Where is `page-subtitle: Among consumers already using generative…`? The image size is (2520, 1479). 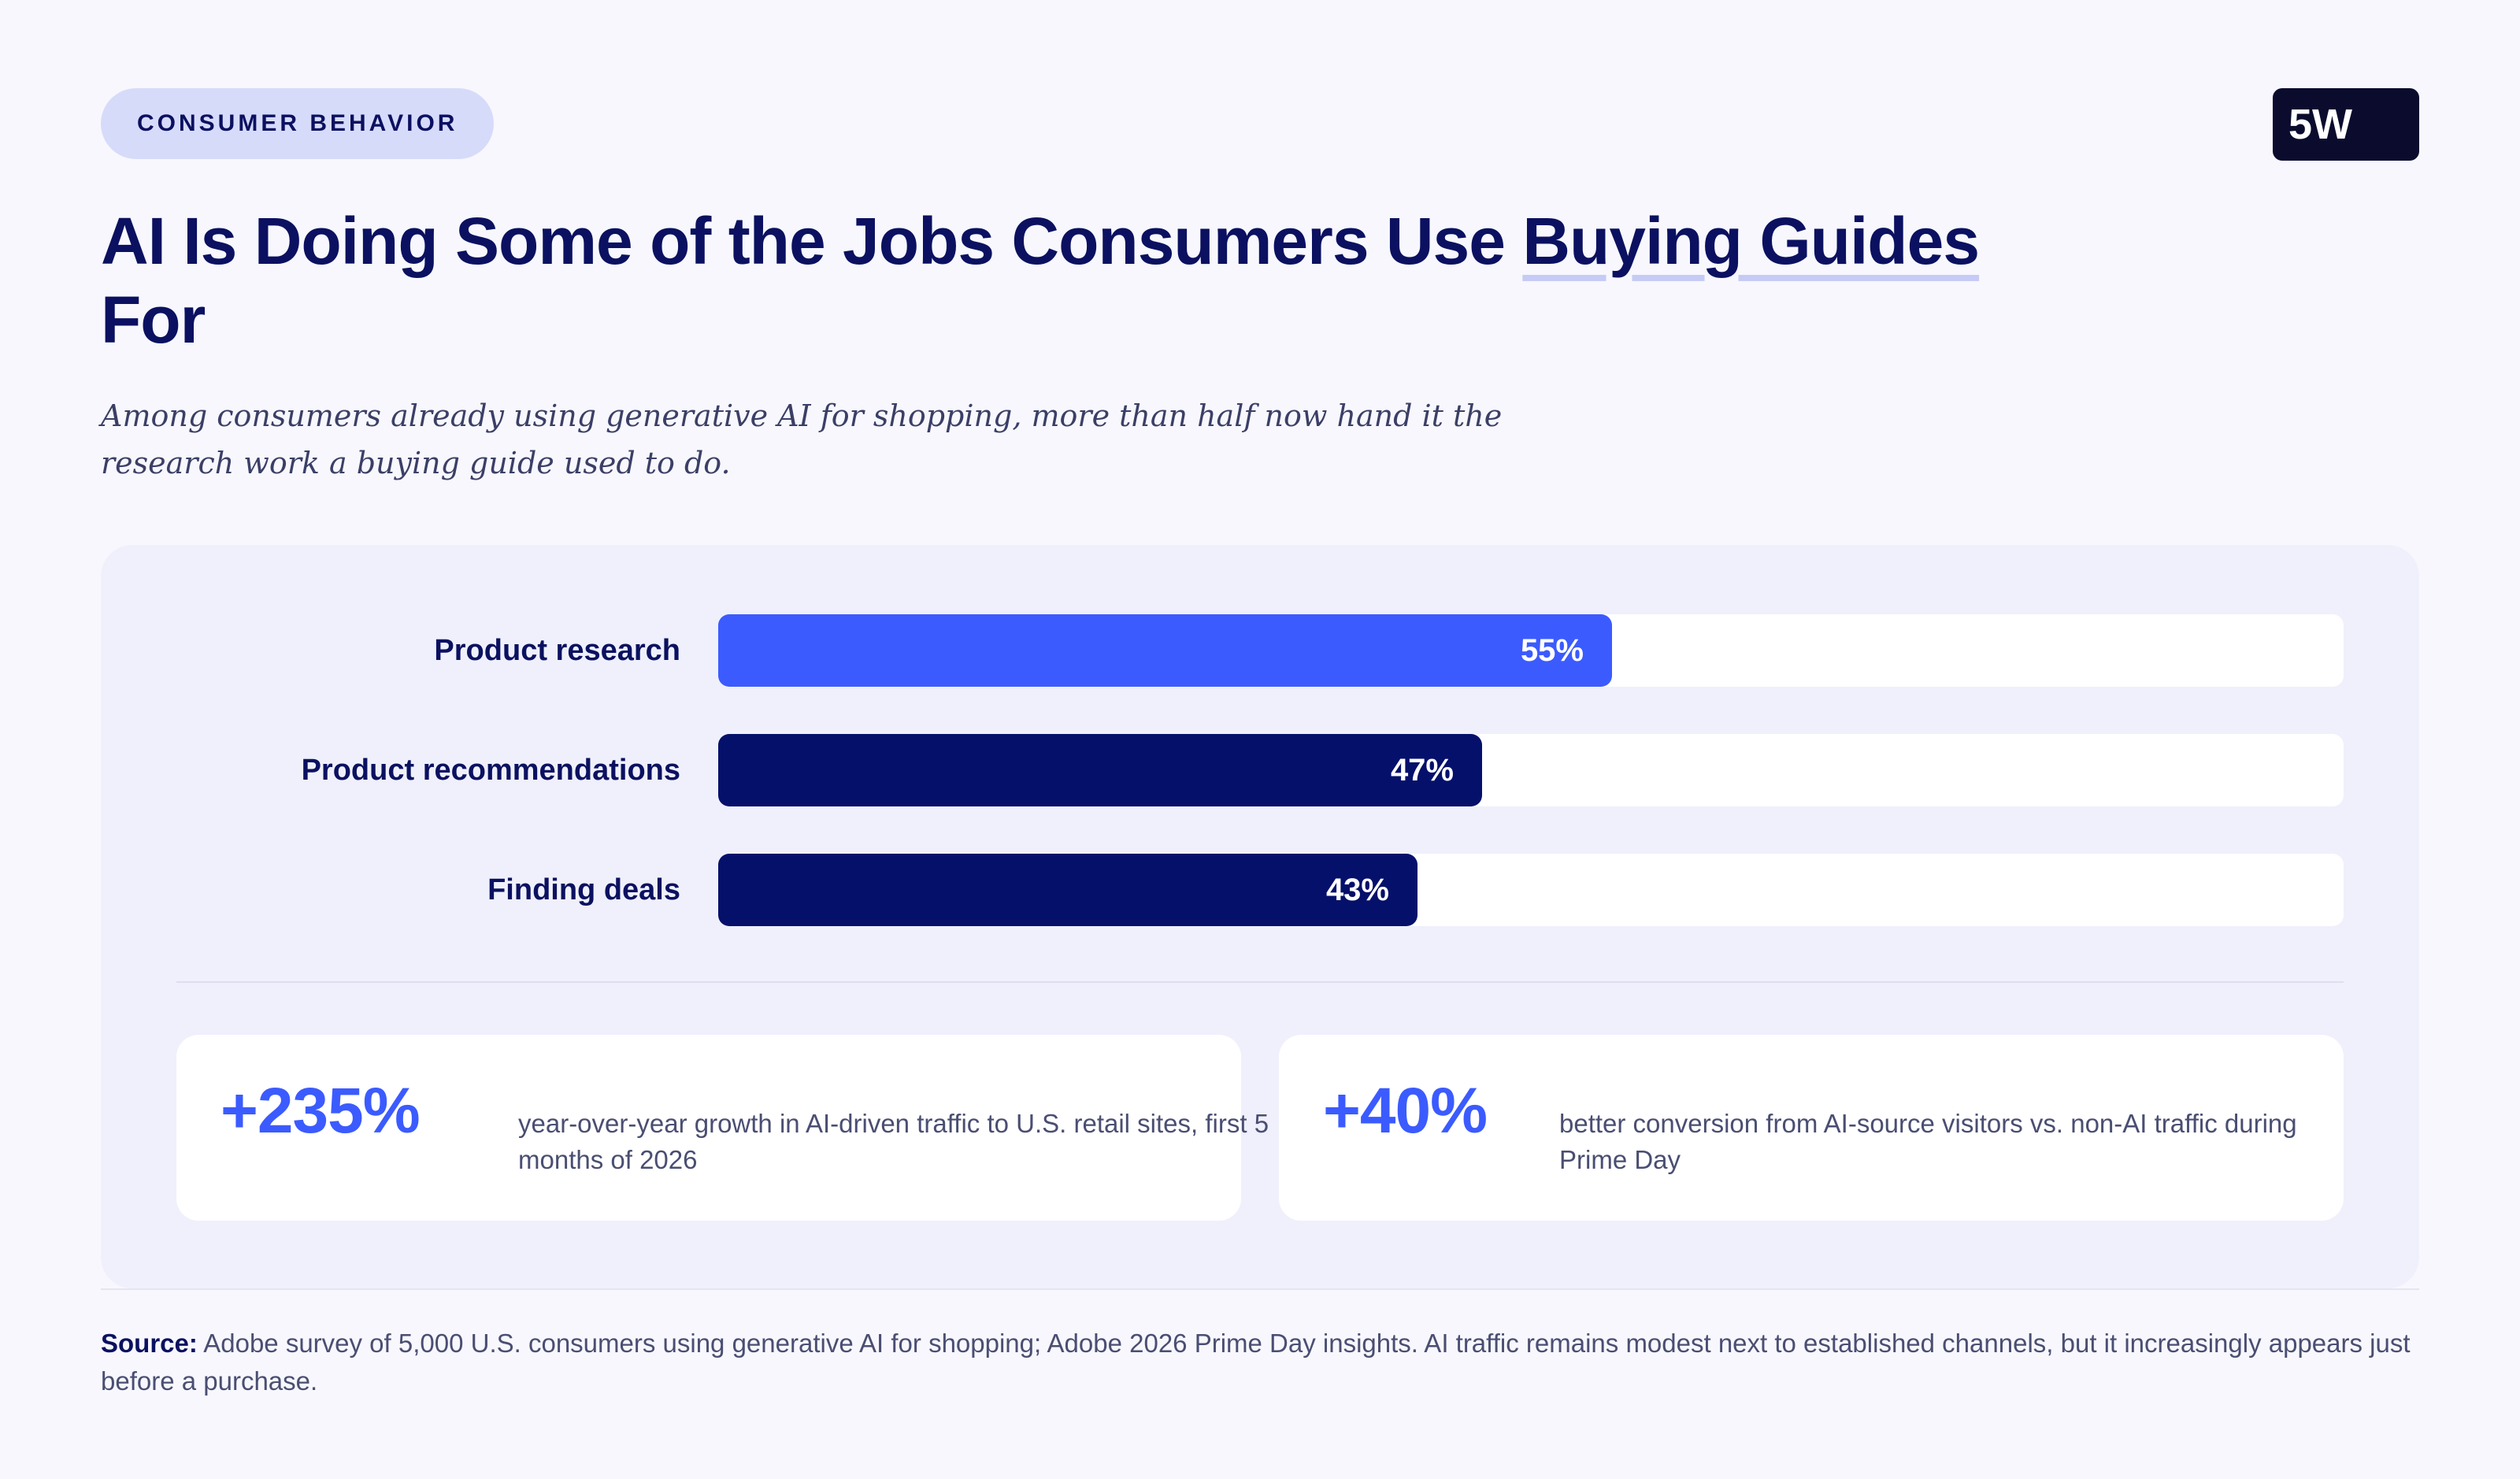 page-subtitle: Among consumers already using generative… is located at coordinates (802, 439).